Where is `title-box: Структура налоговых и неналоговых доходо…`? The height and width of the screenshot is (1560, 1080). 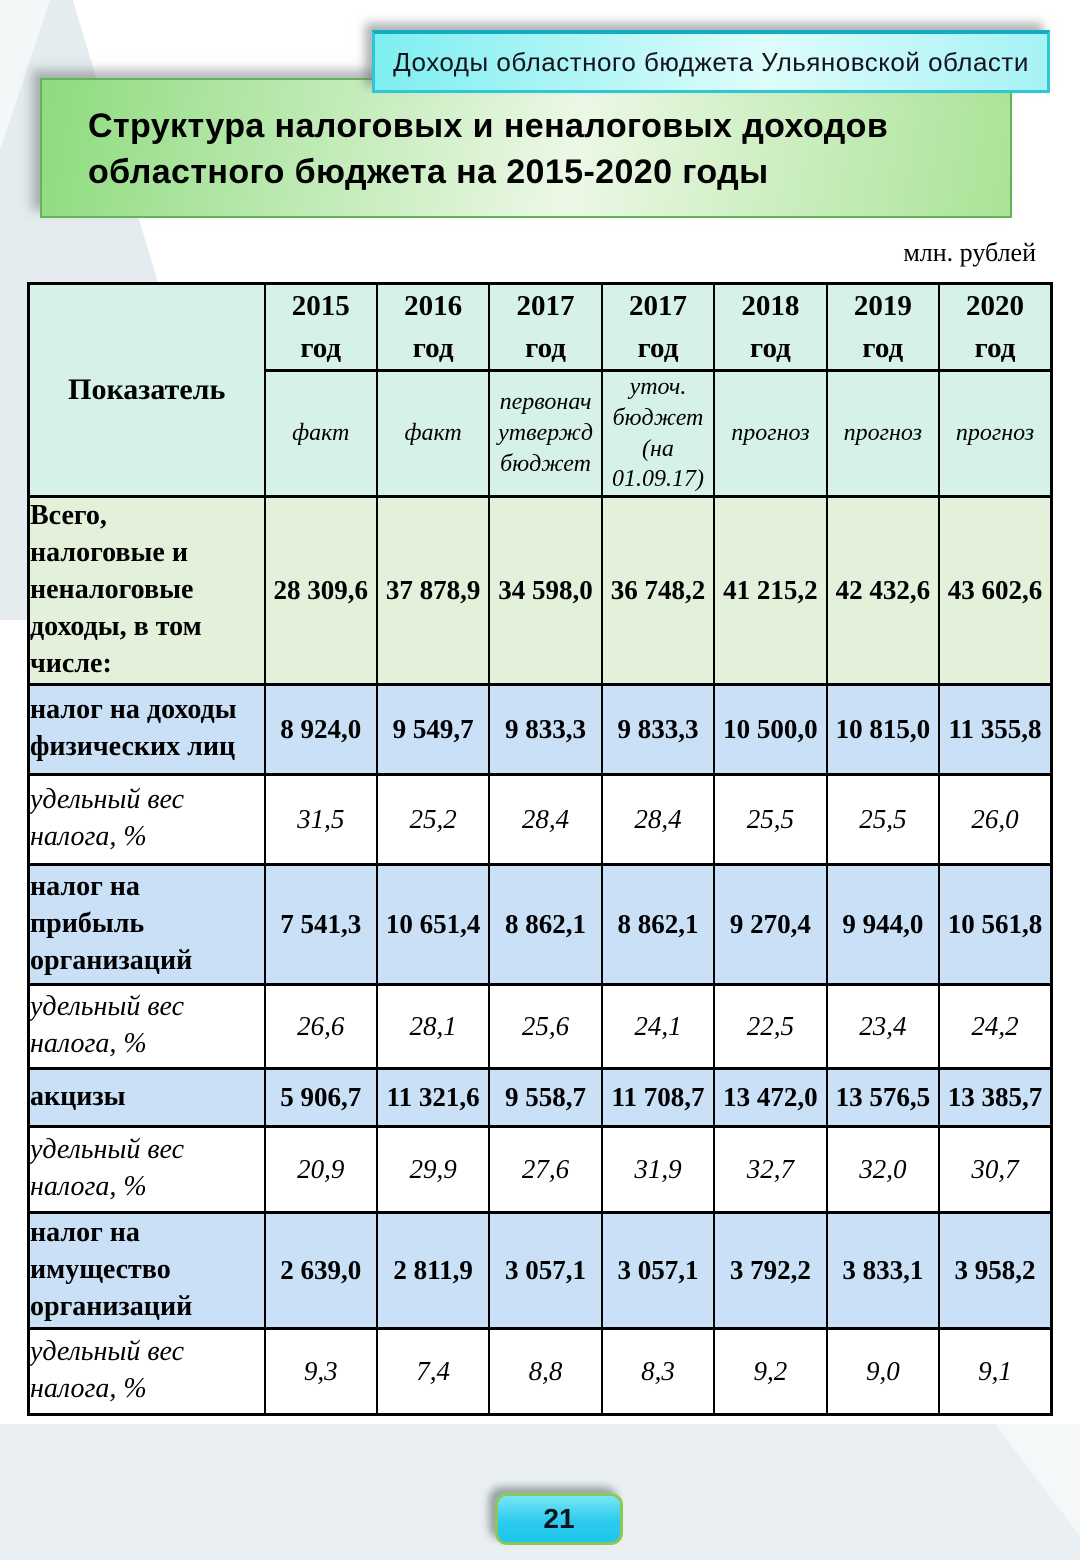 title-box: Структура налоговых и неналоговых доходо… is located at coordinates (526, 148).